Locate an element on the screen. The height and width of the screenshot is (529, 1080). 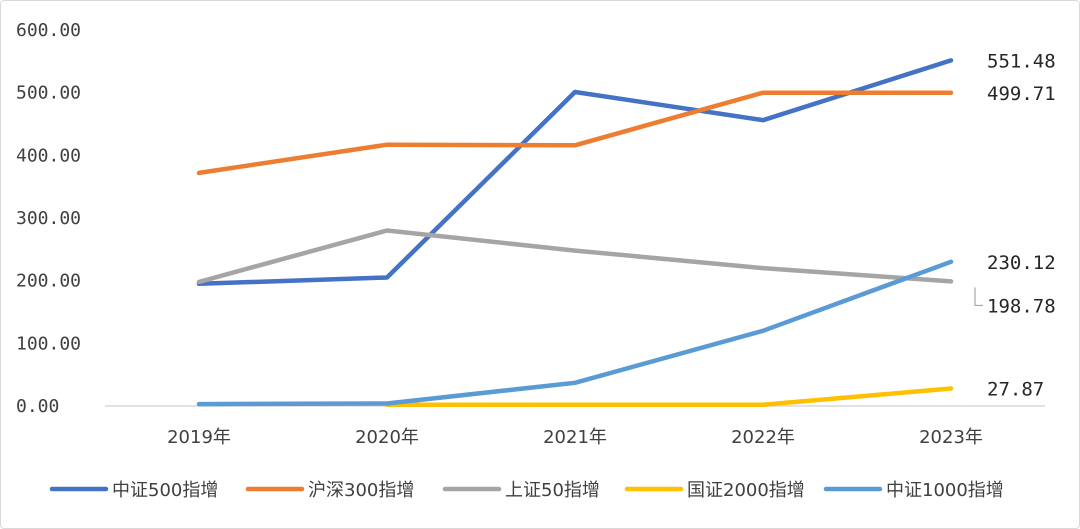
x-tick-label: 2022年 is located at coordinates (763, 437).